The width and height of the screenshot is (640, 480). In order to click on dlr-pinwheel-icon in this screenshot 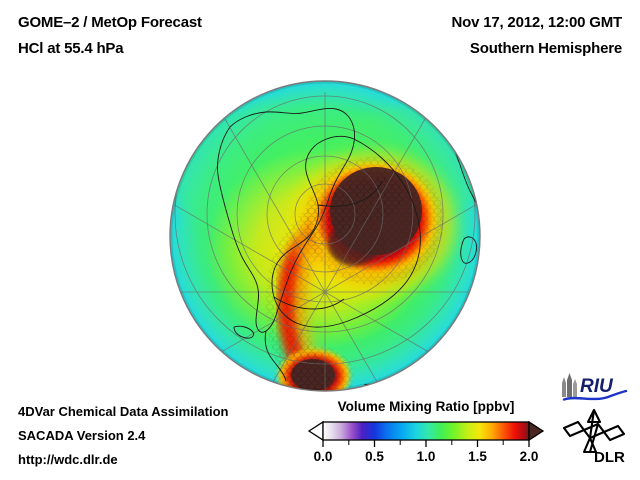, I will do `click(594, 431)`.